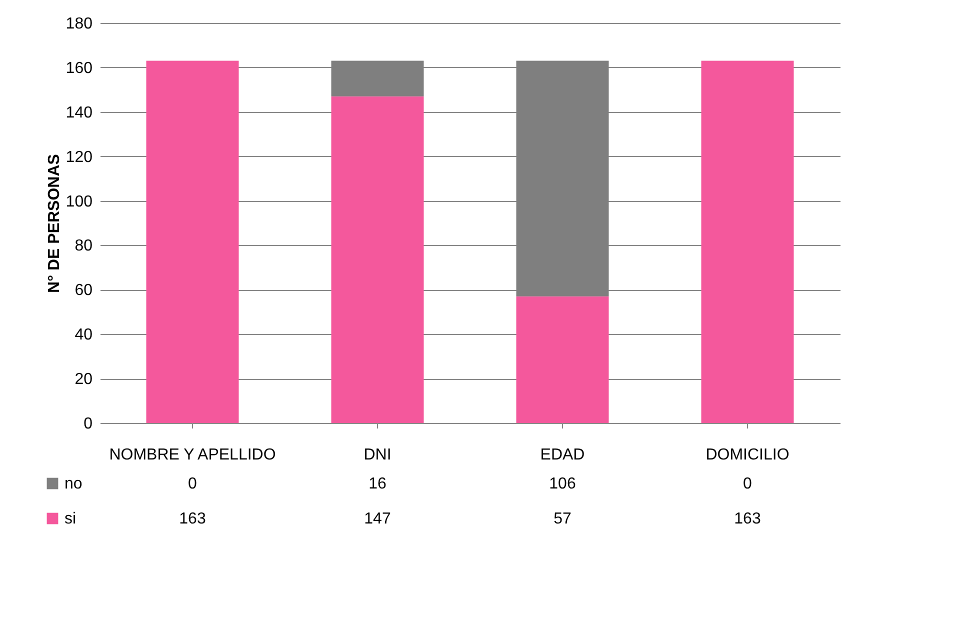  What do you see at coordinates (378, 455) in the screenshot?
I see `x-tick-label: DNI` at bounding box center [378, 455].